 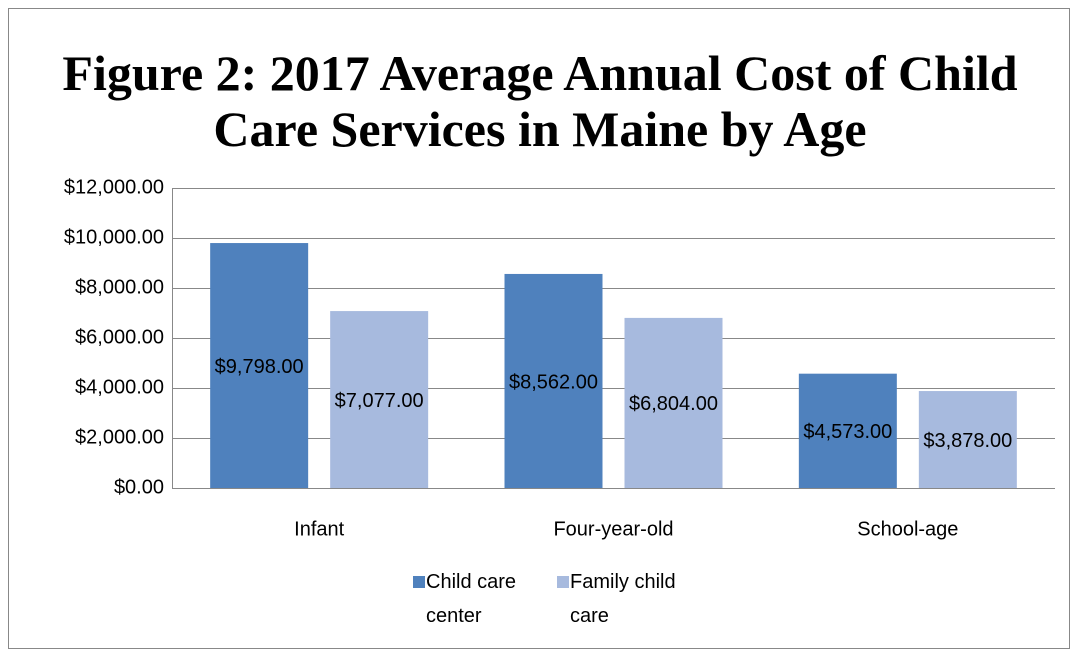 What do you see at coordinates (119, 287) in the screenshot?
I see `y-tick-label: $8,000.00` at bounding box center [119, 287].